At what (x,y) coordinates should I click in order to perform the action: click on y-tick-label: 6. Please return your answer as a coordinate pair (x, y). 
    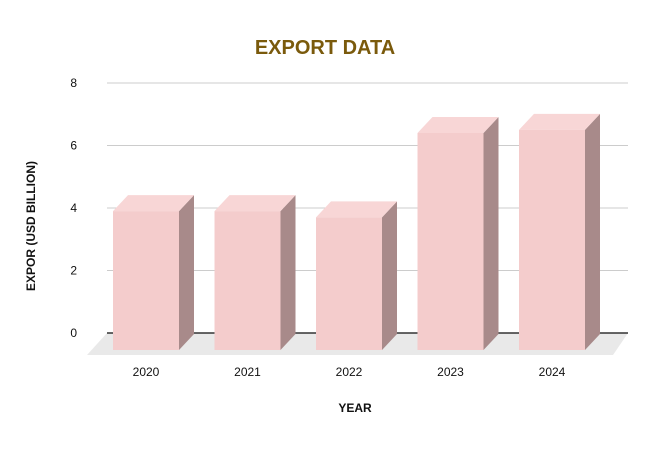
    Looking at the image, I should click on (73, 146).